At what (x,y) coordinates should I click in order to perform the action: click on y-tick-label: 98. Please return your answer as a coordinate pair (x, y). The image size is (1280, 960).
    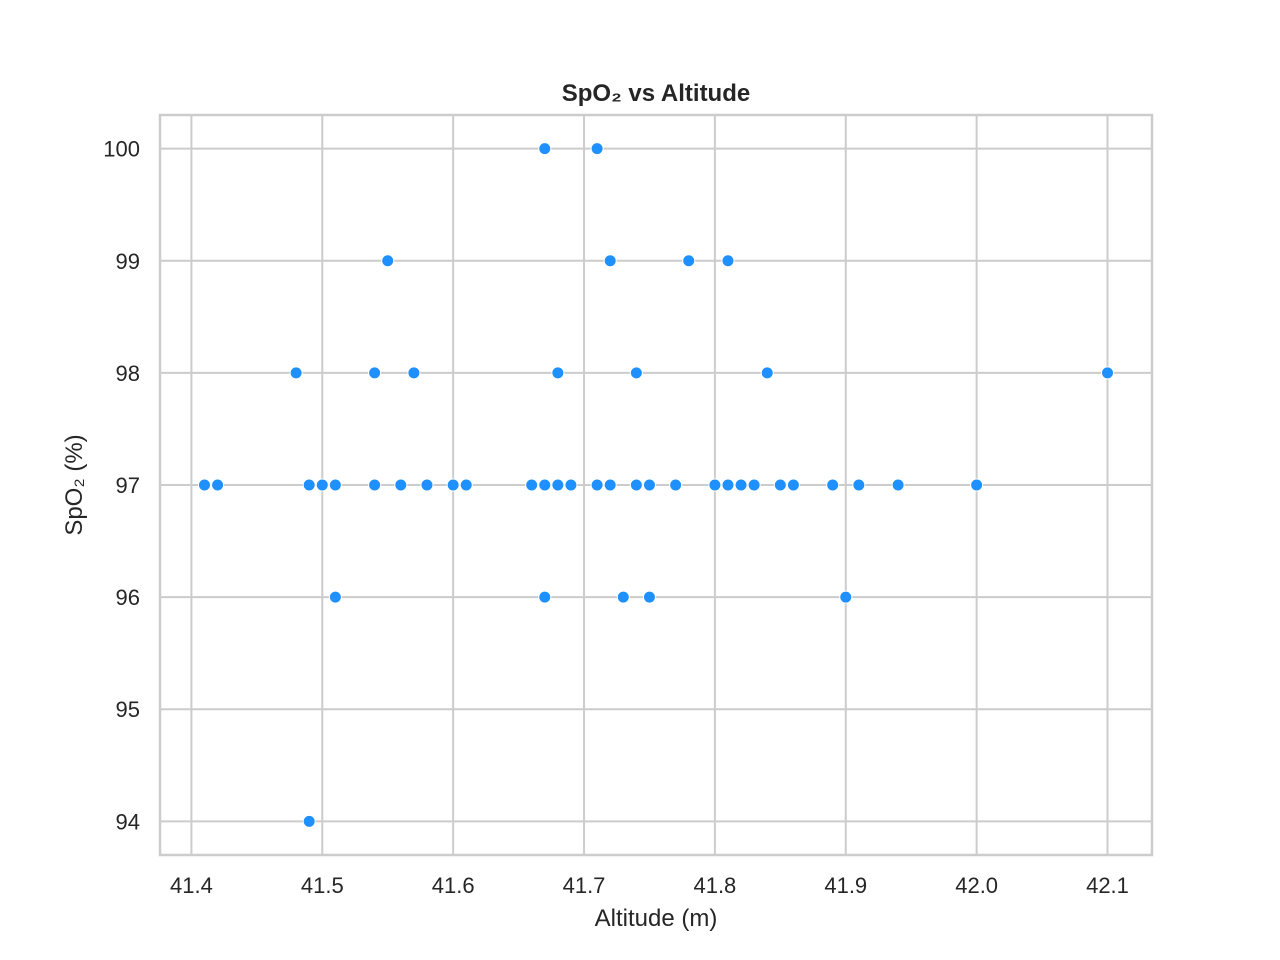
    Looking at the image, I should click on (128, 373).